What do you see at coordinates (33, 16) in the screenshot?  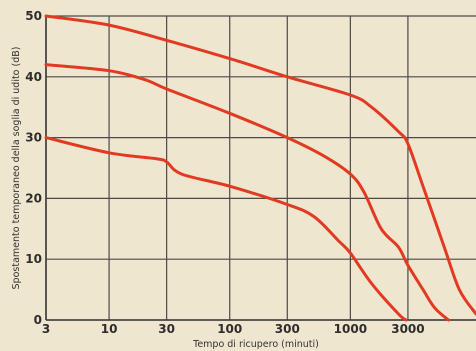 I see `y-tick-label: 50` at bounding box center [33, 16].